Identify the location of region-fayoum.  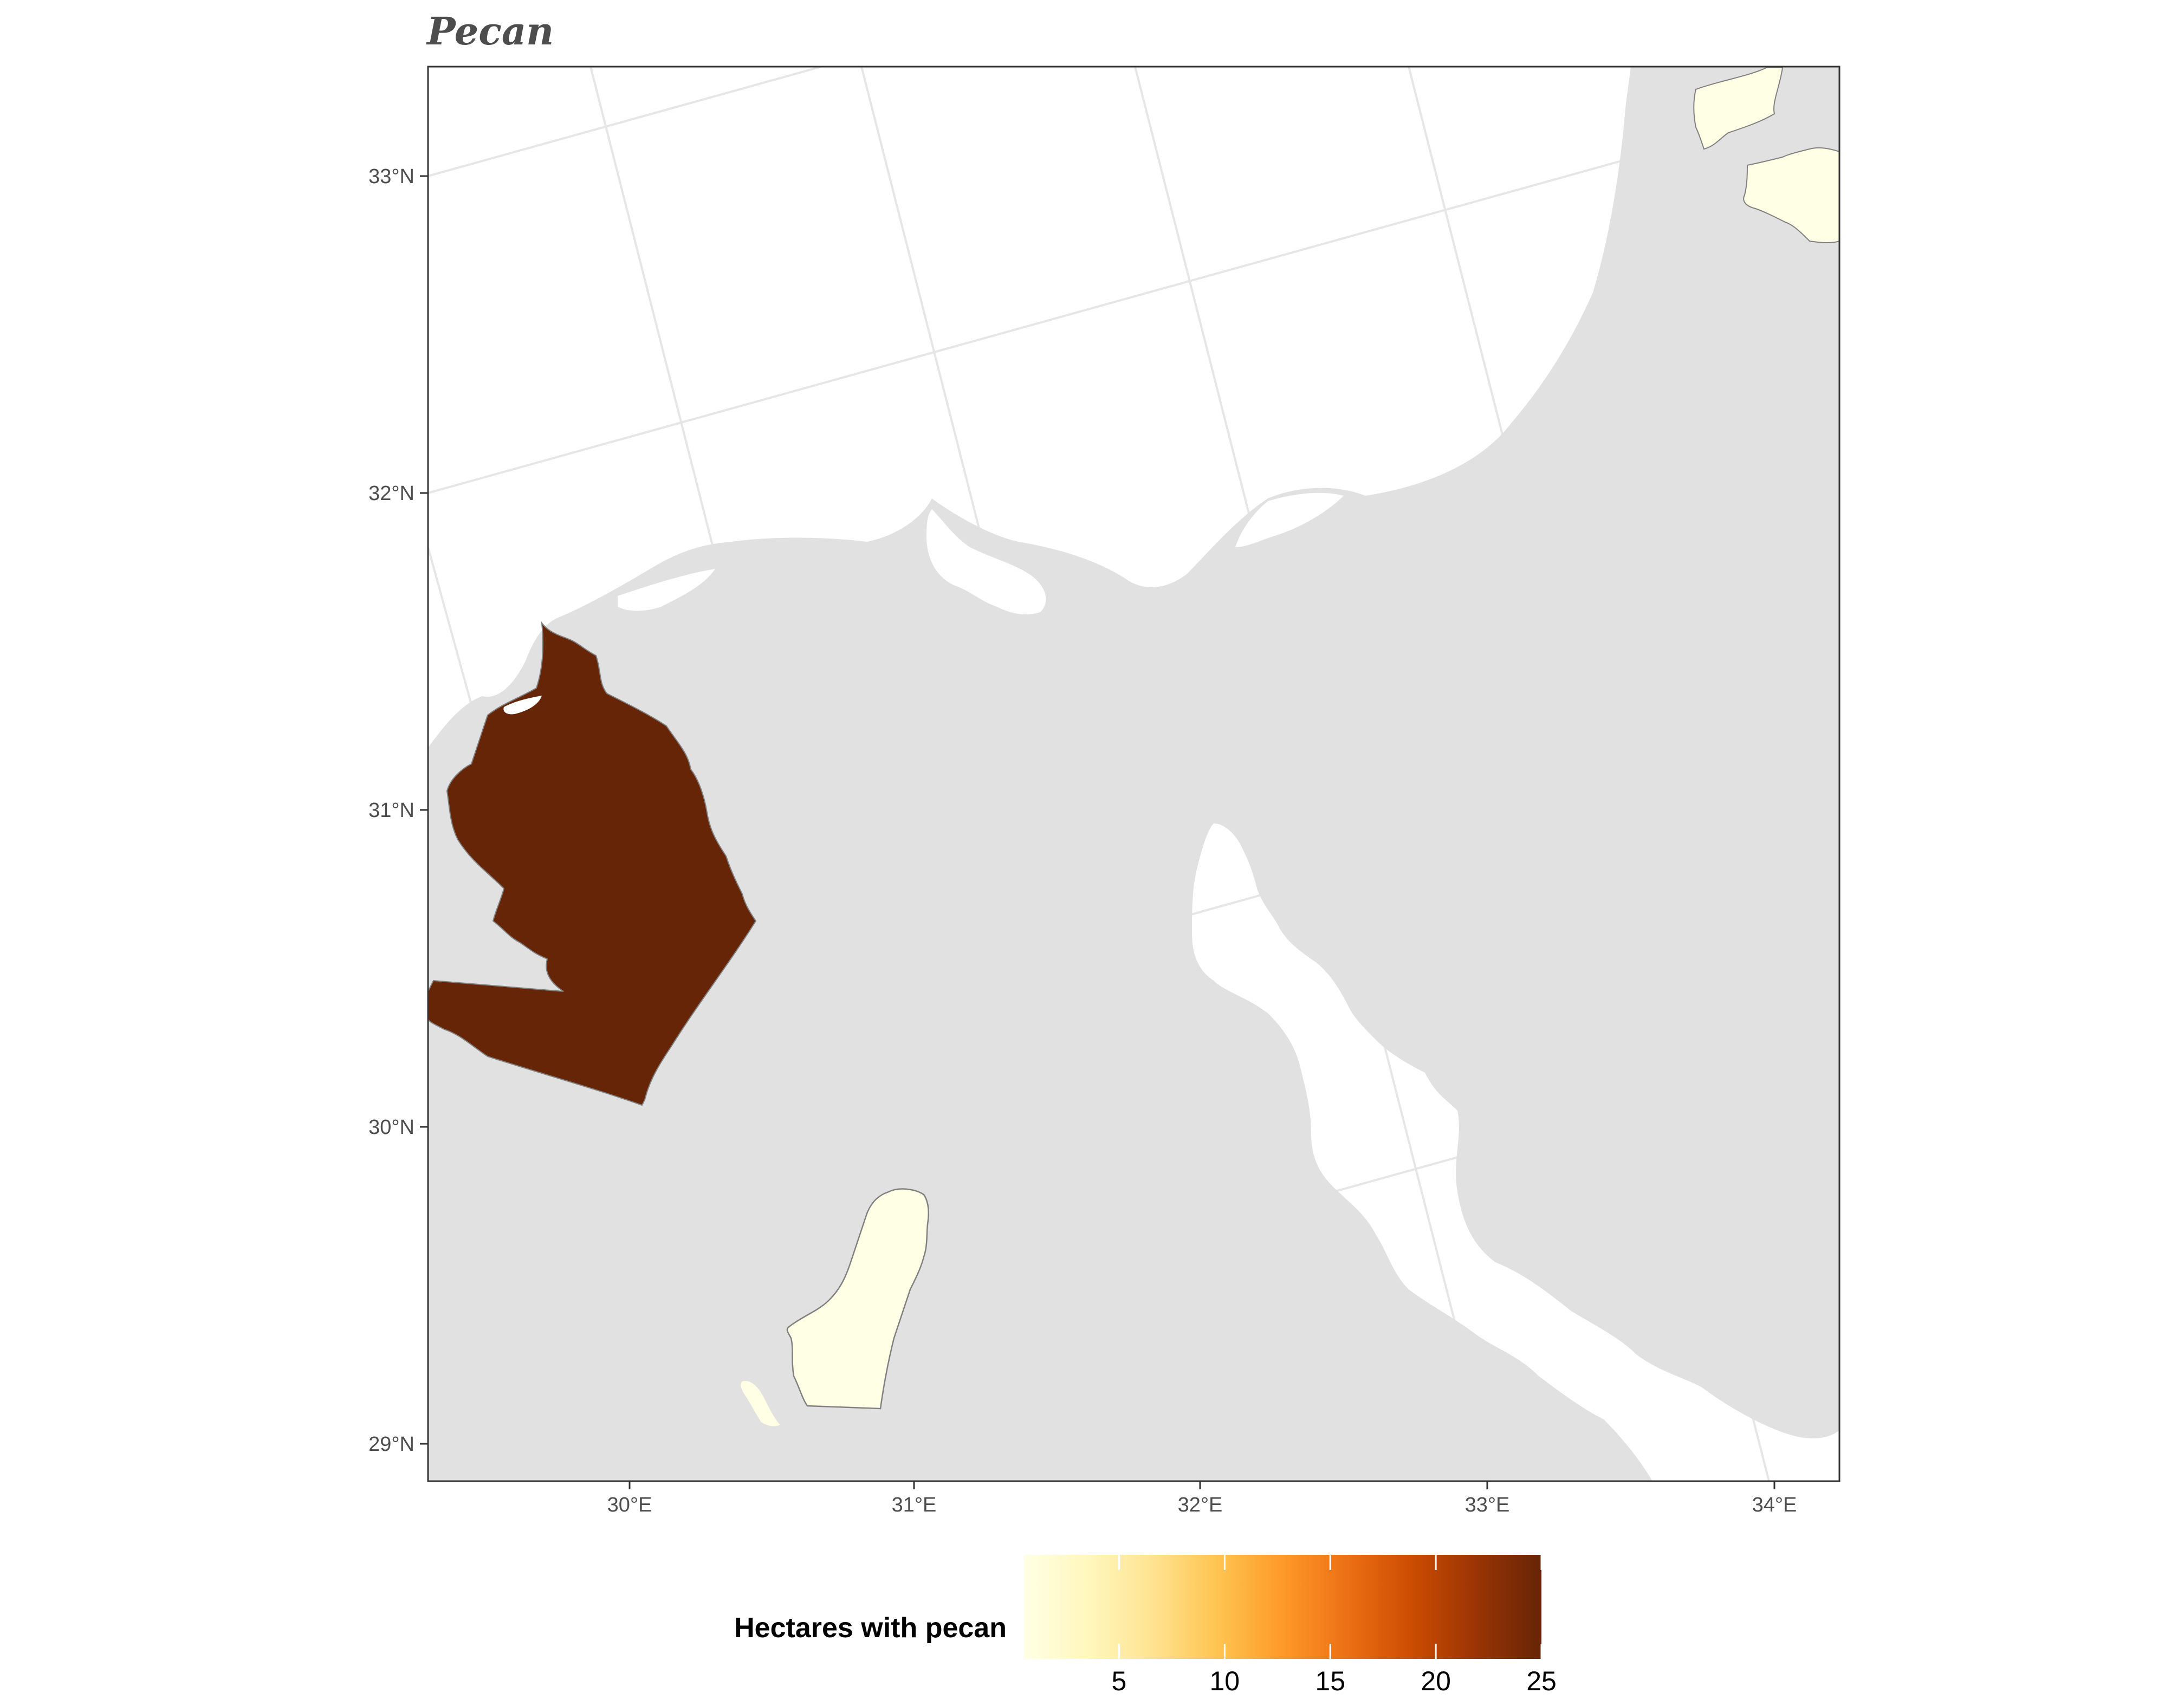
(857, 1299).